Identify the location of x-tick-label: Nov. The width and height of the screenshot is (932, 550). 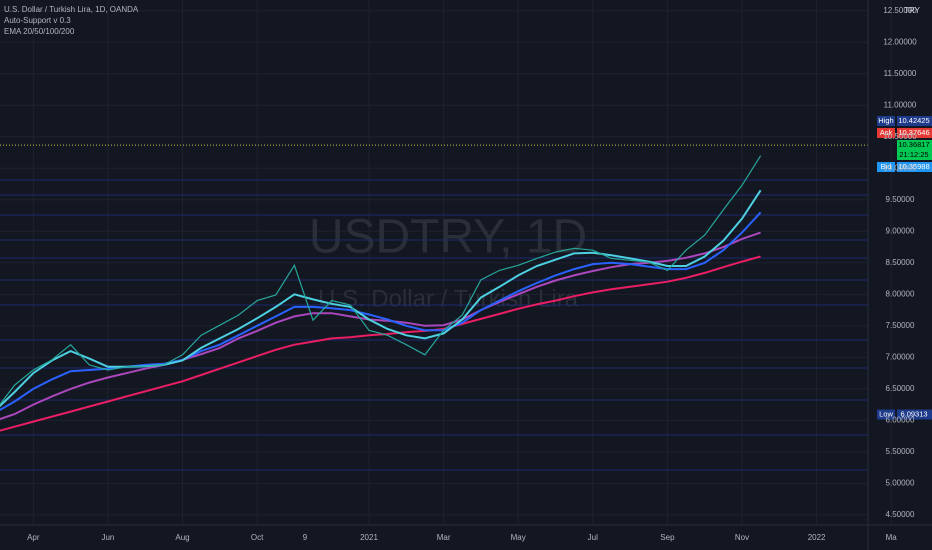
(742, 537).